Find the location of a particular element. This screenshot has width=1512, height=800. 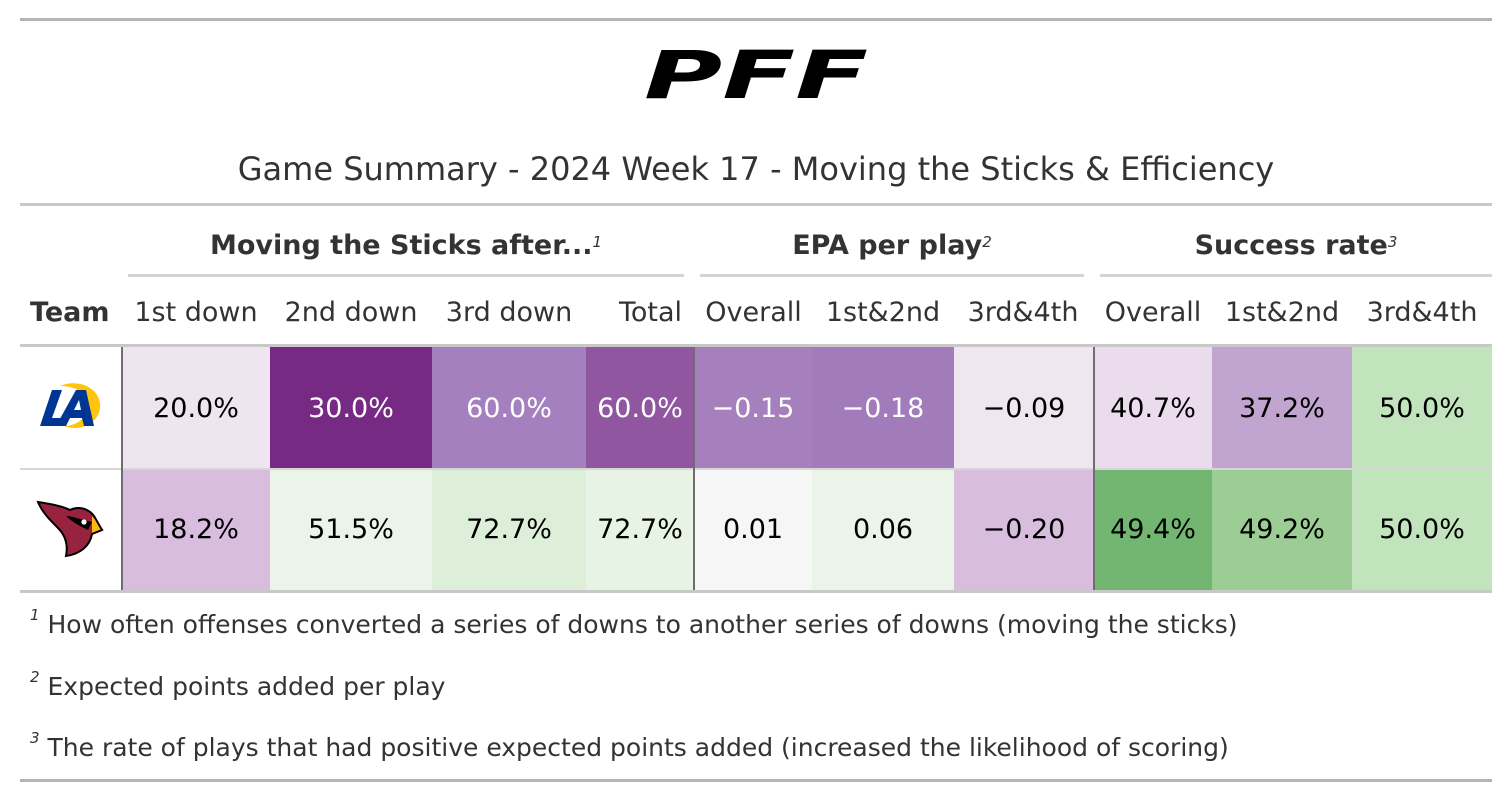

table-cell: 40.7% is located at coordinates (1153, 408).